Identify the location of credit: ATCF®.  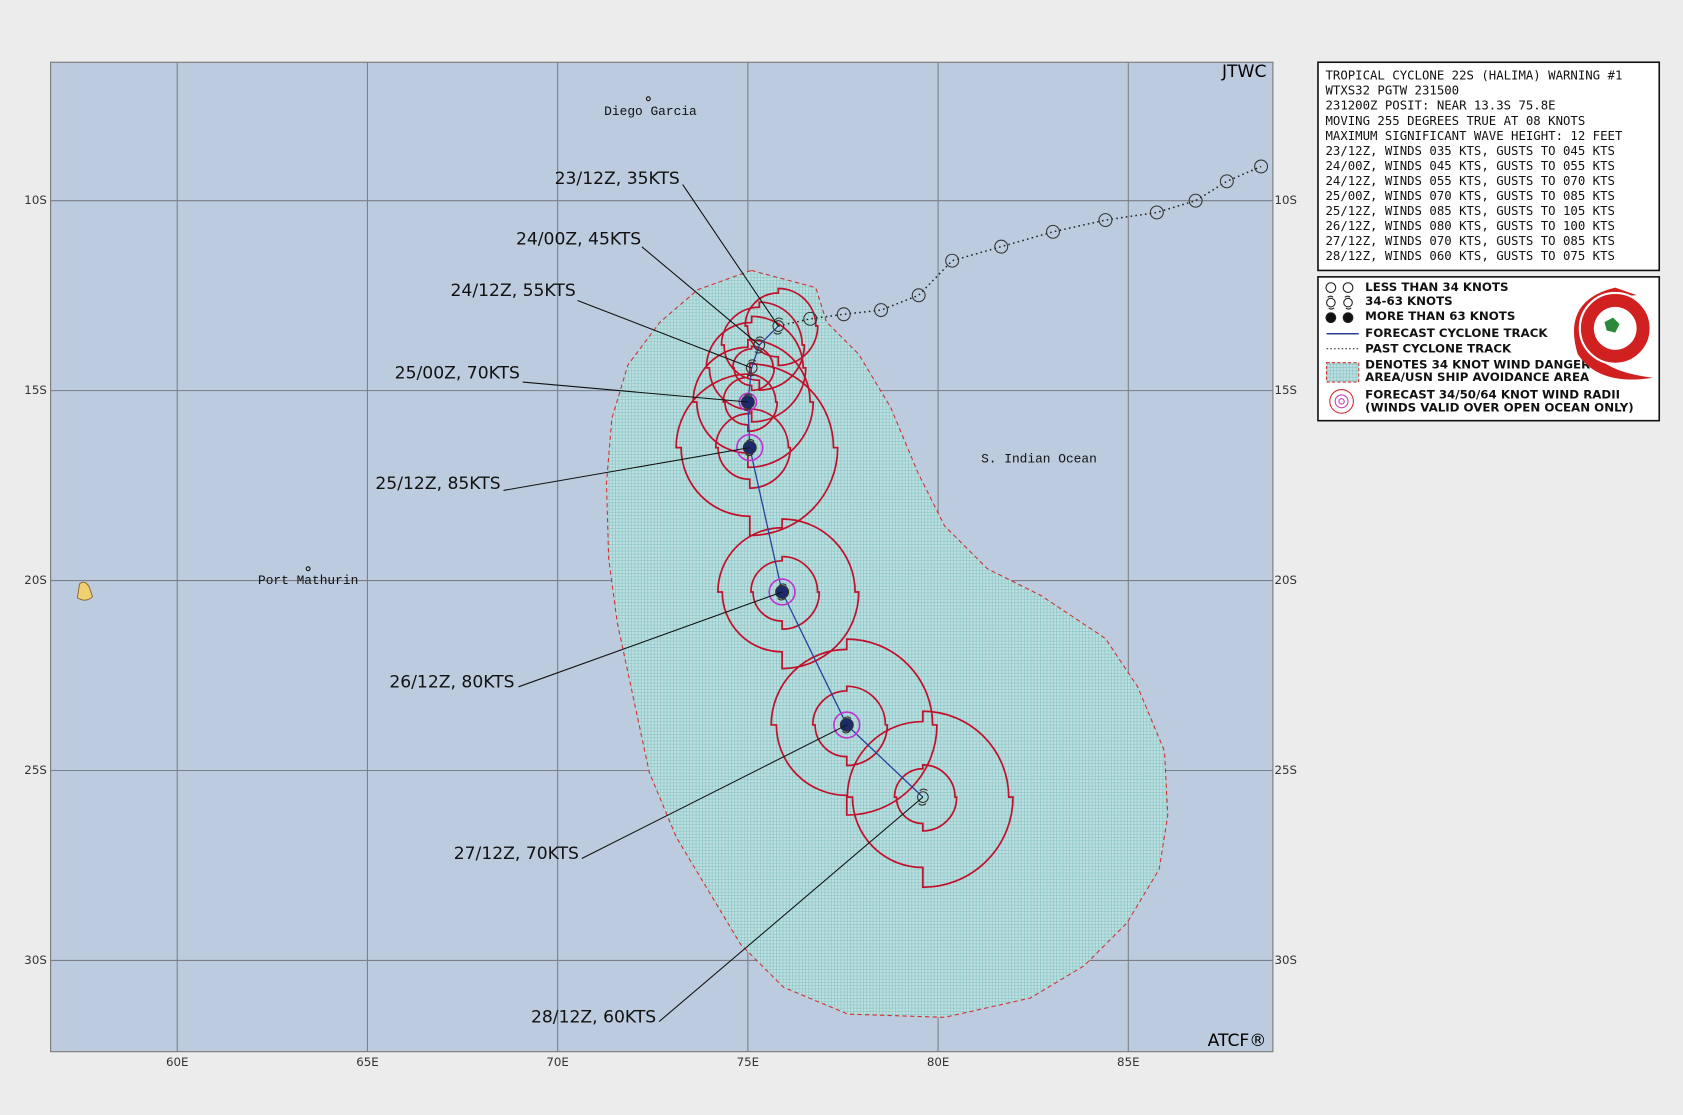
(1237, 1041).